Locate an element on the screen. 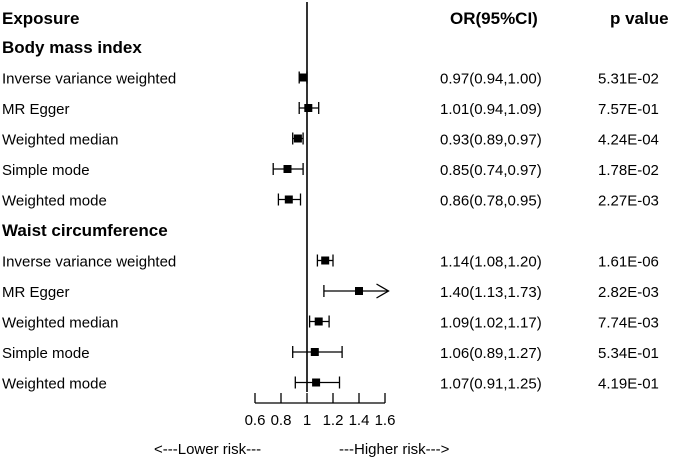  x-tick-label: 1.4 is located at coordinates (359, 420).